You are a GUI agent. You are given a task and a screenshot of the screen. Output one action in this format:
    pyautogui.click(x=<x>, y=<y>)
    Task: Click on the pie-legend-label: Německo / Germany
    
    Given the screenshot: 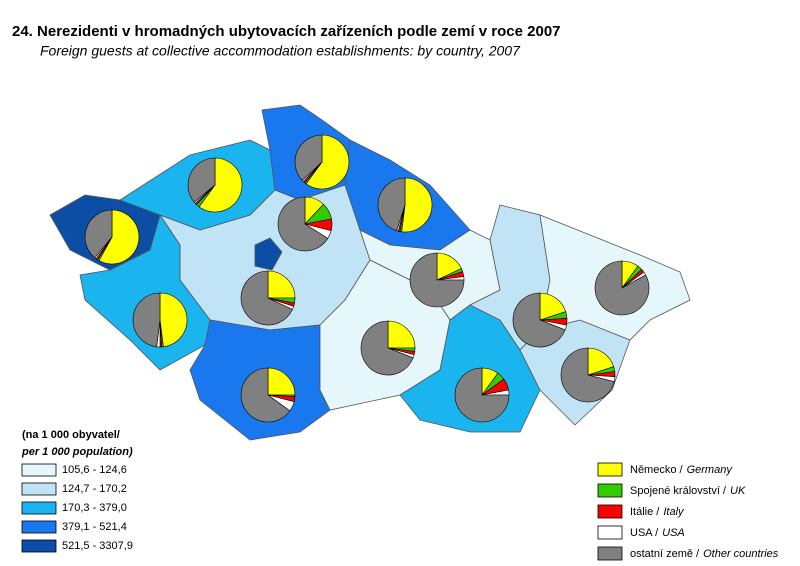 What is the action you would take?
    pyautogui.click(x=681, y=470)
    